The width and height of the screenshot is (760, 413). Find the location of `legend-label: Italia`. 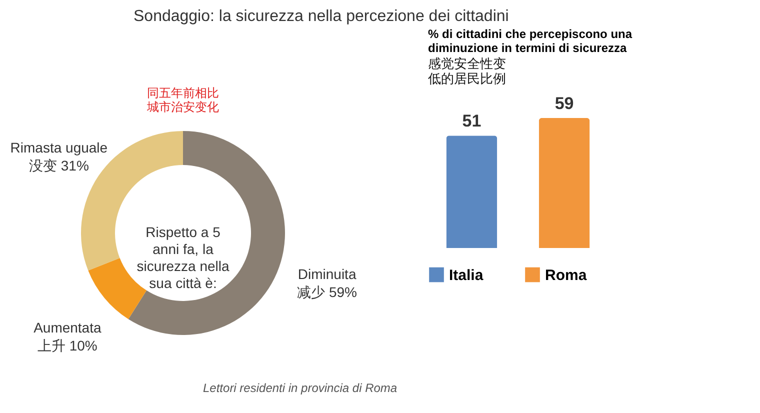

legend-label: Italia is located at coordinates (466, 275).